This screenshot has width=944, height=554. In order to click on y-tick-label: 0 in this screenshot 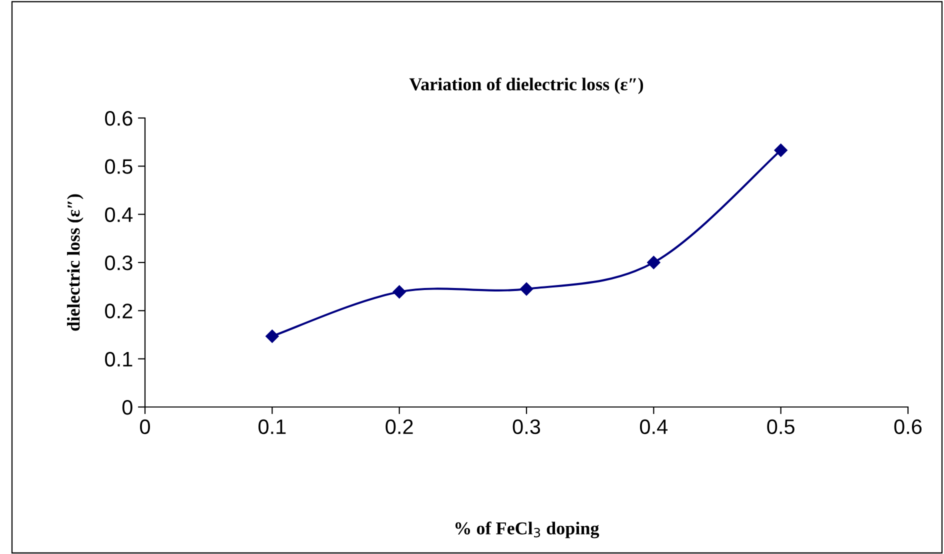, I will do `click(127, 407)`.